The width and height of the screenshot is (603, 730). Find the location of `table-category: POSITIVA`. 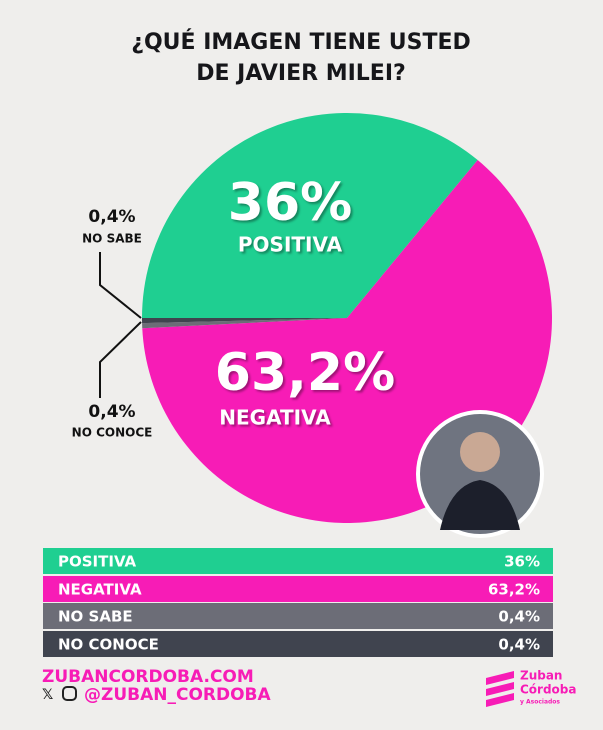

table-category: POSITIVA is located at coordinates (97, 562).